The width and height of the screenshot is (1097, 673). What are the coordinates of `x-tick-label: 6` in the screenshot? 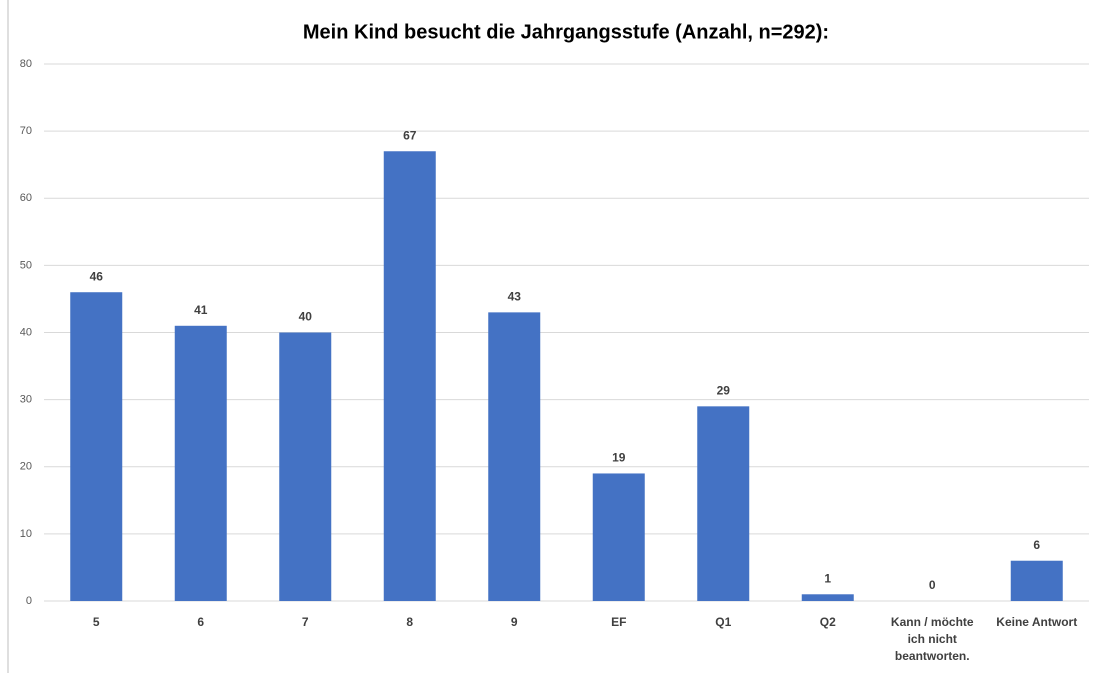 It's located at (201, 622).